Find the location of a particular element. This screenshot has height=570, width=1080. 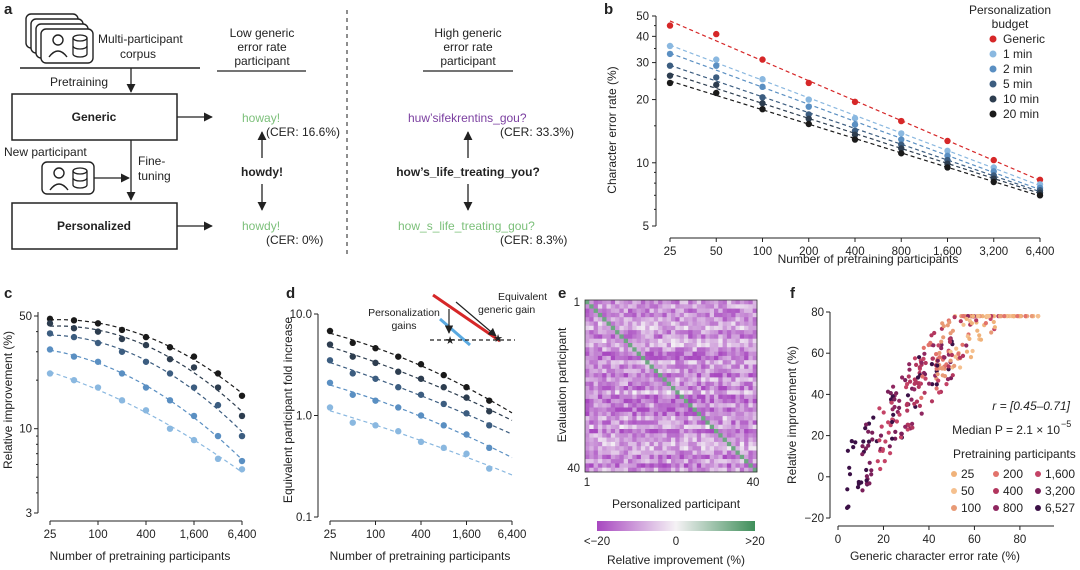

d-fit-curve-10min is located at coordinates (421, 383).